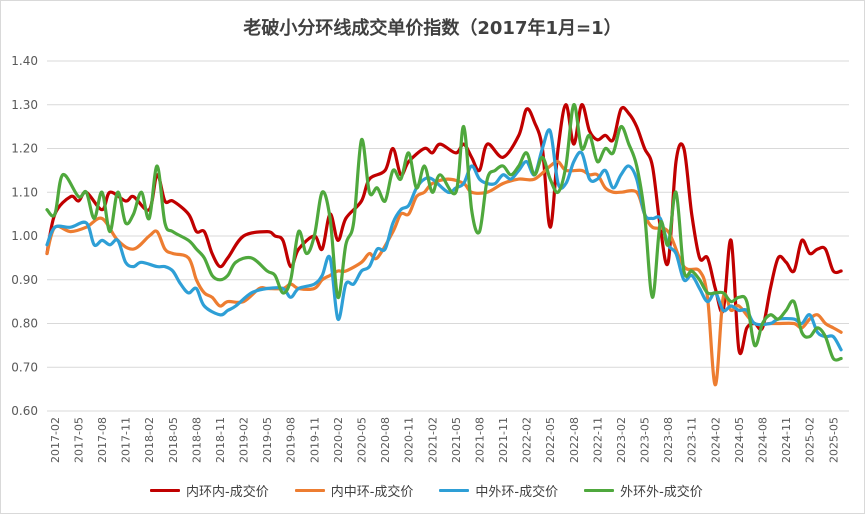 The image size is (865, 514). Describe the element at coordinates (102, 440) in the screenshot. I see `x-tick-label: 2017-08` at that location.